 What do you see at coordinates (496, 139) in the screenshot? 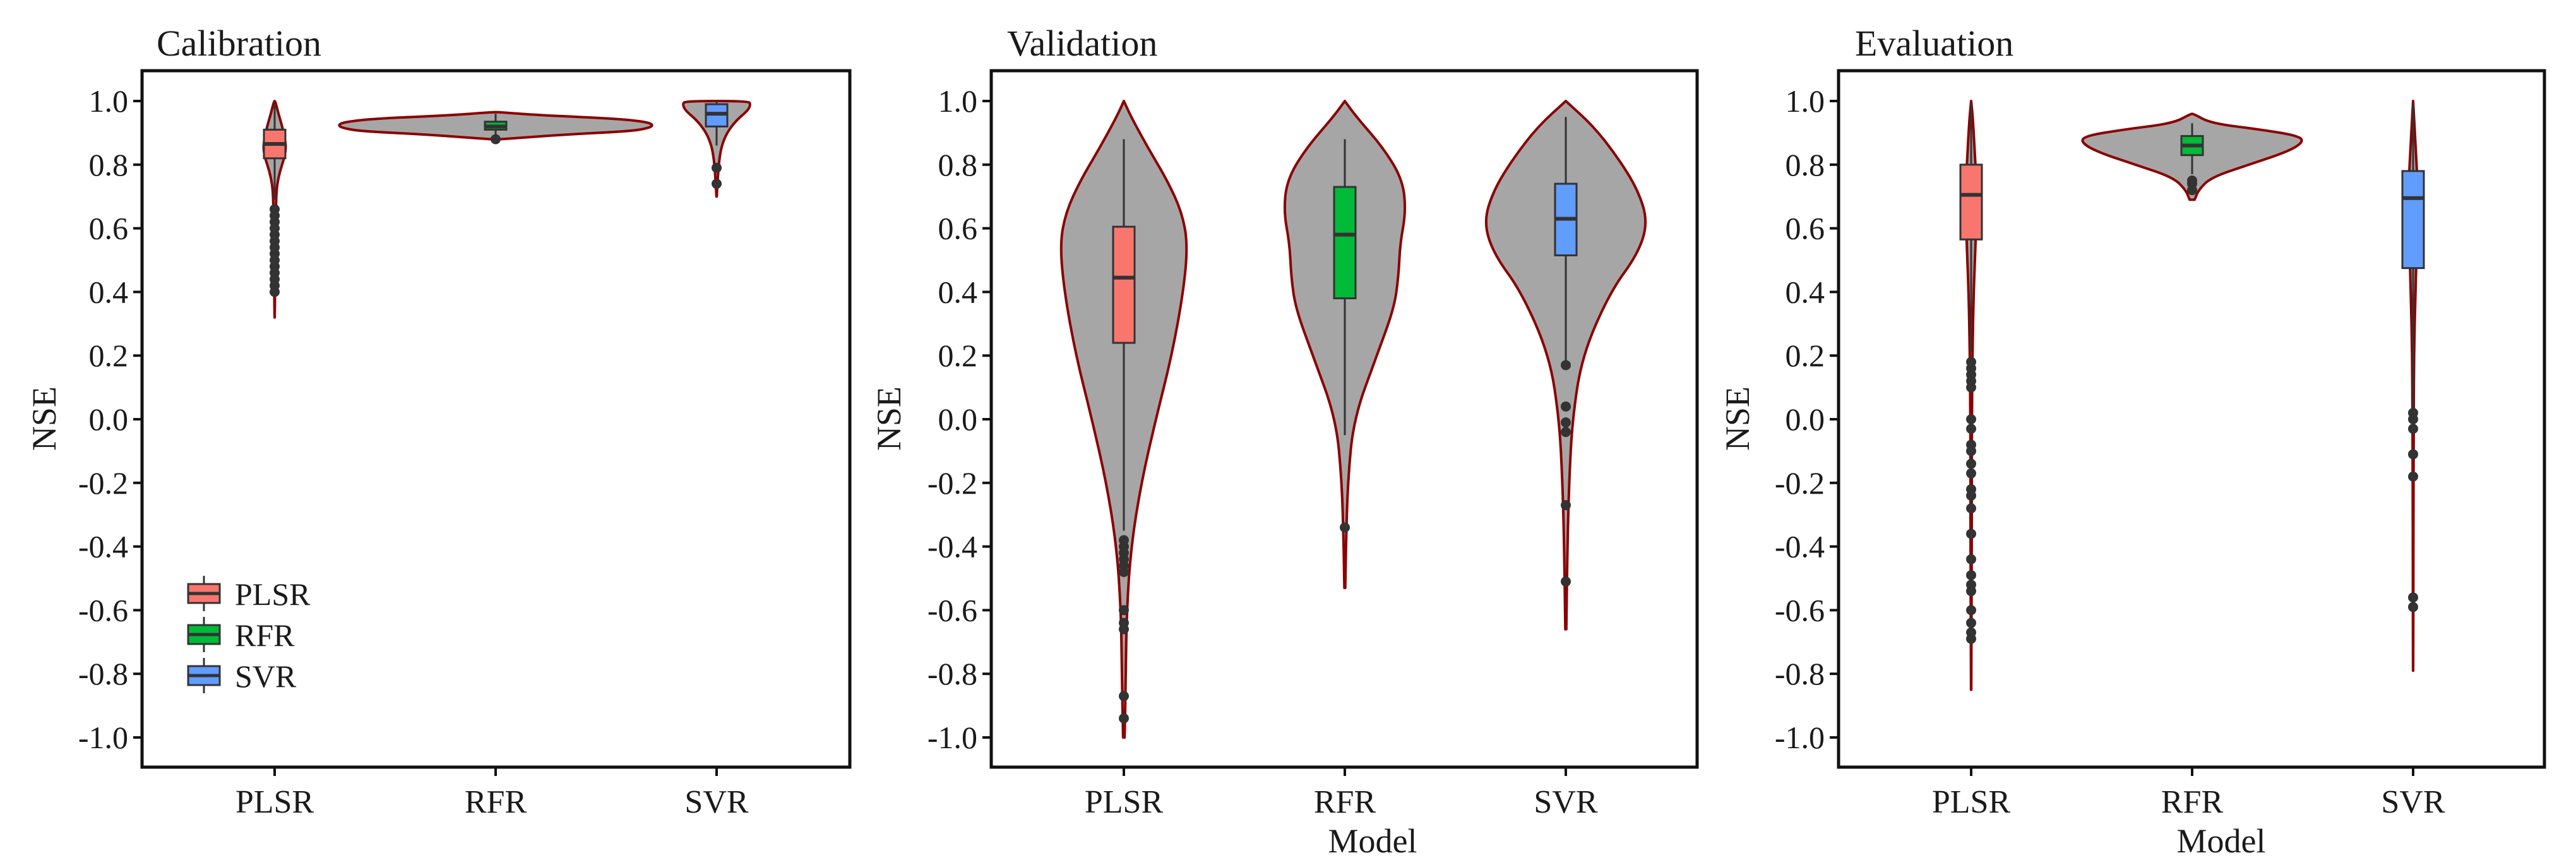
I see `outlier-point-calibration-rfr` at bounding box center [496, 139].